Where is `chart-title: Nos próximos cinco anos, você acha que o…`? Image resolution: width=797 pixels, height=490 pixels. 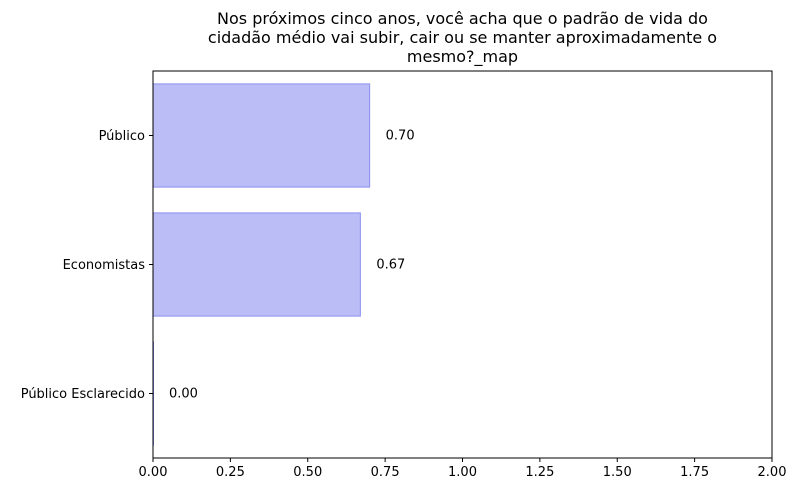 chart-title: Nos próximos cinco anos, você acha que o… is located at coordinates (462, 38).